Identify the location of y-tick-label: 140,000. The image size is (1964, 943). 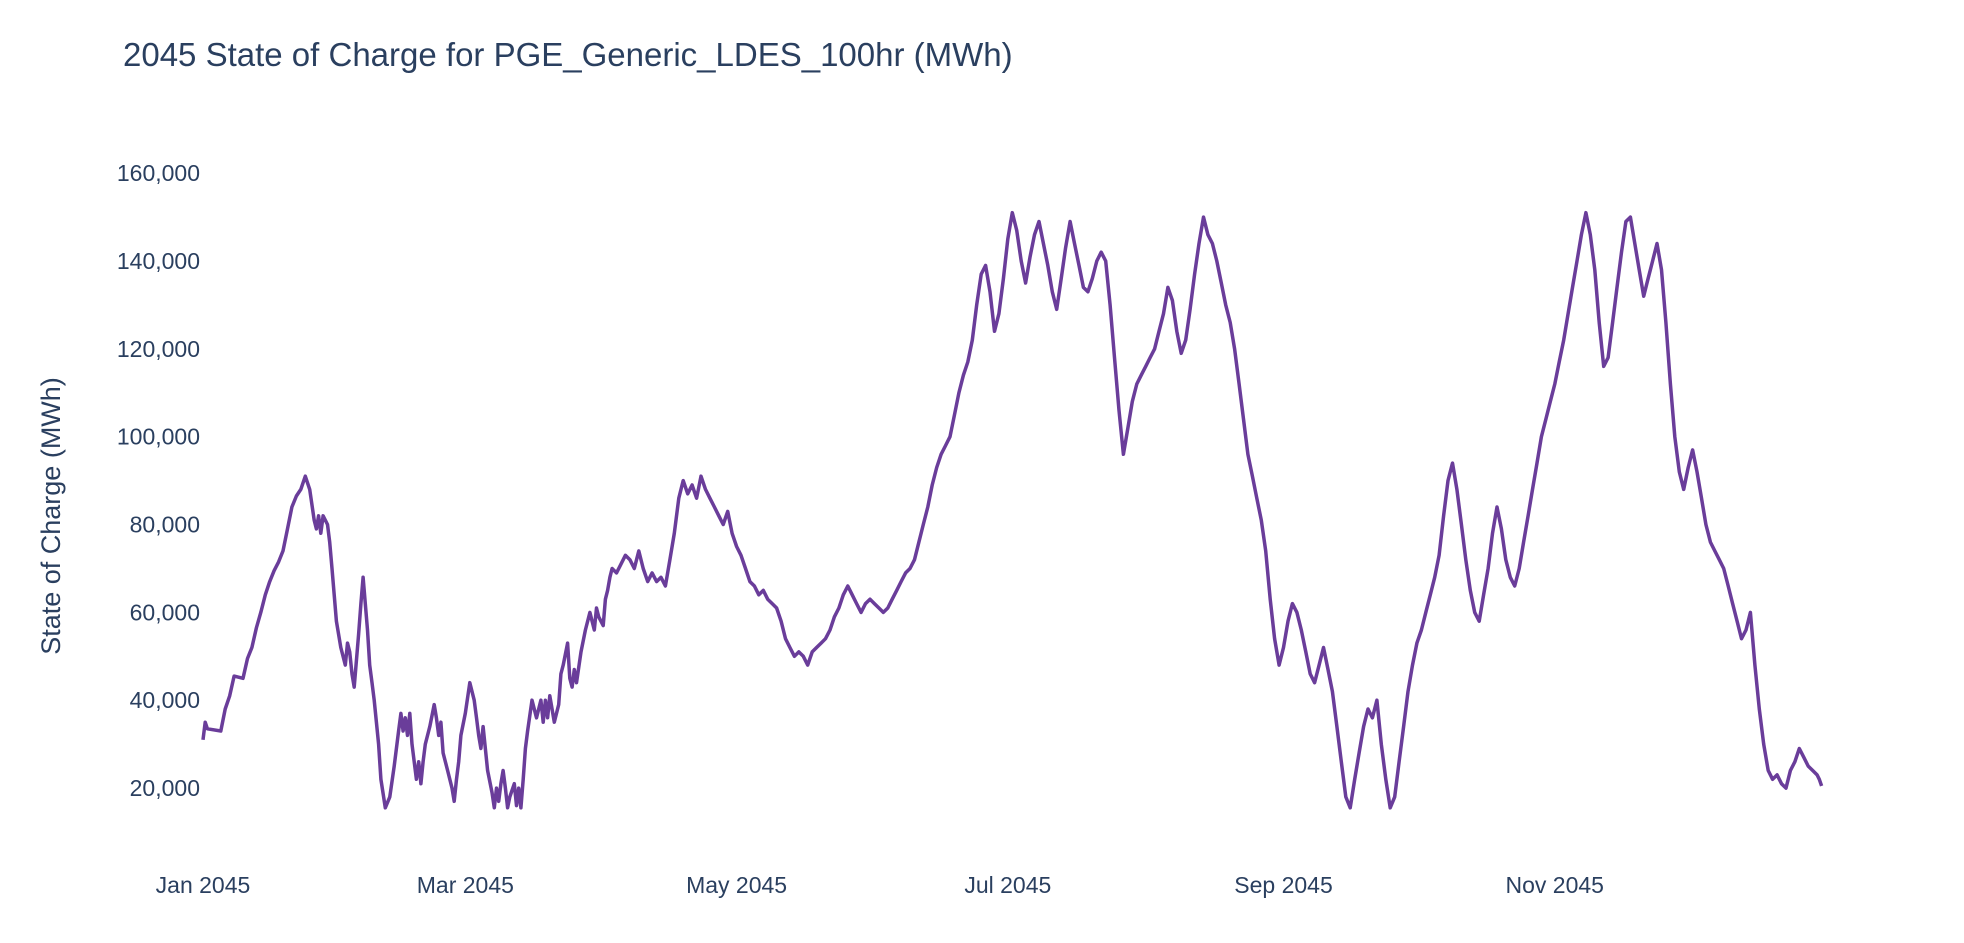
(158, 261).